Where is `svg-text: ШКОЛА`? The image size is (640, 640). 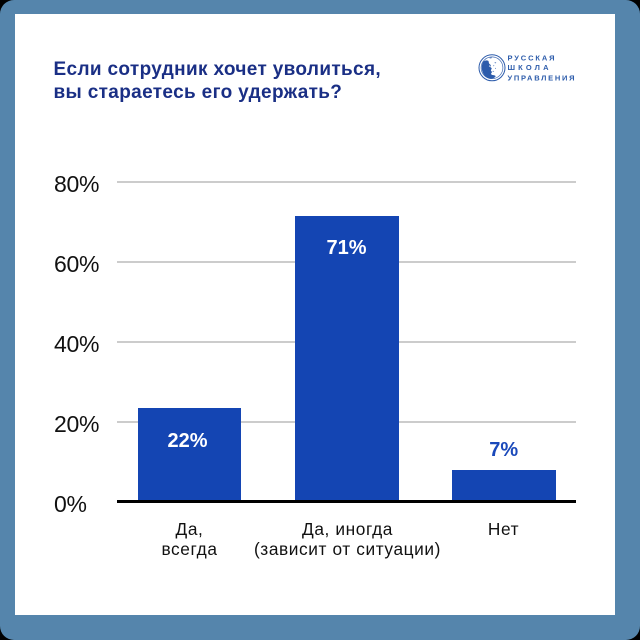
svg-text: ШКОЛА is located at coordinates (529, 67).